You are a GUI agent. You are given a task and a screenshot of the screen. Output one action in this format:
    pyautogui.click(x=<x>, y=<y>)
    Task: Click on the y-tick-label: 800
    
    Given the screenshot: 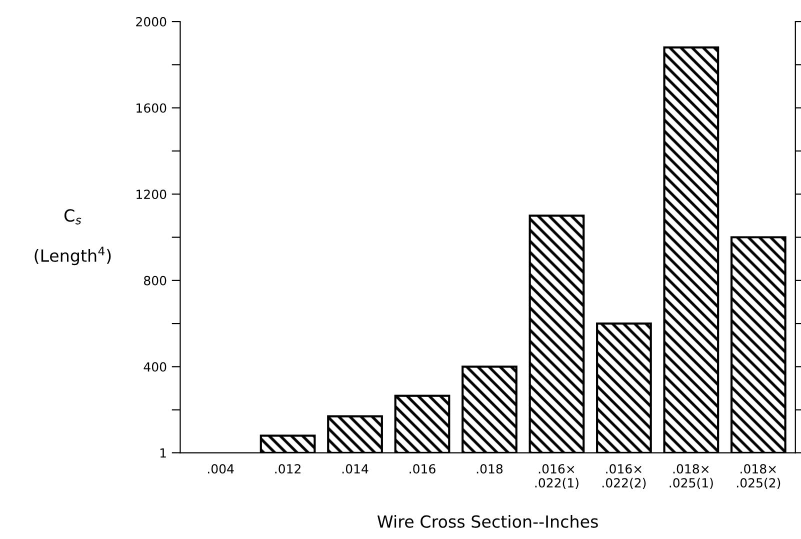 What is the action you would take?
    pyautogui.click(x=155, y=281)
    